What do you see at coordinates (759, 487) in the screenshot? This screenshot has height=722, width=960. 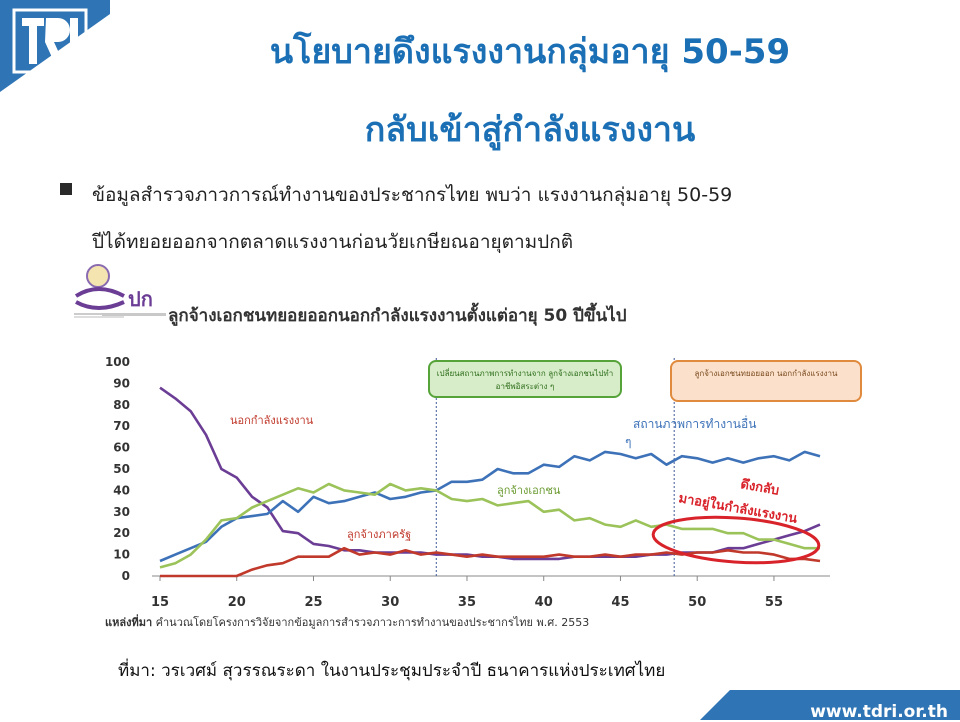 I see `pull-back-label-line1: ดึงกลับ` at bounding box center [759, 487].